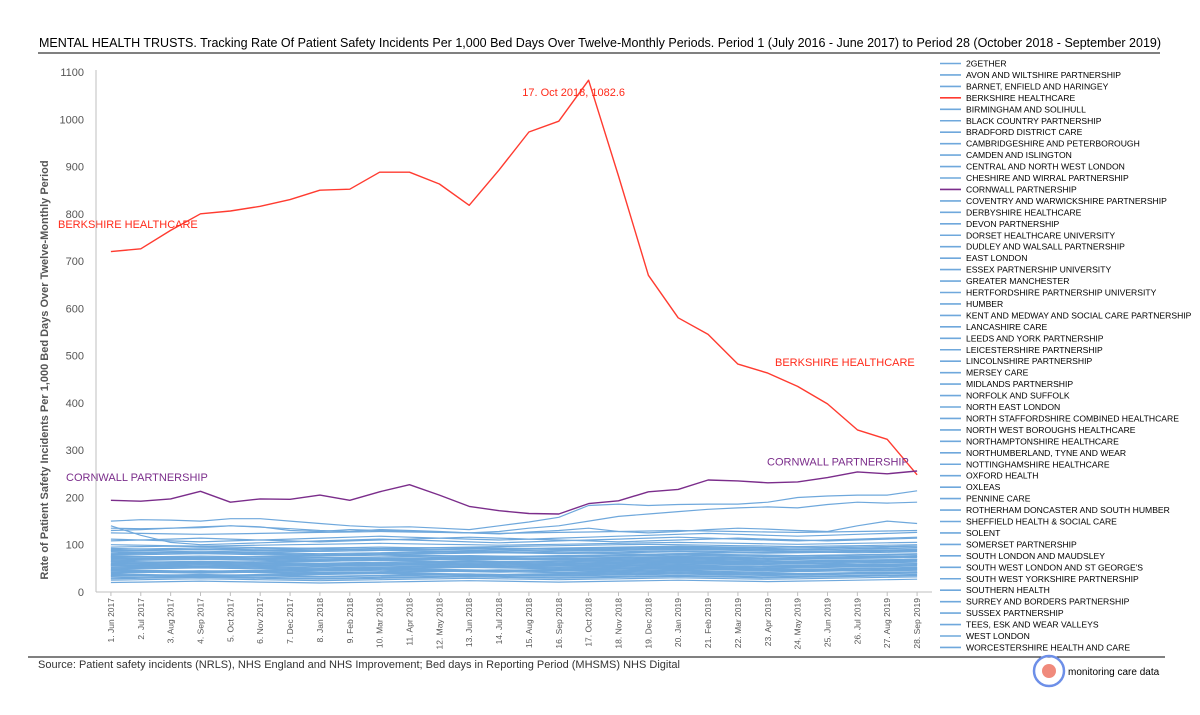 The width and height of the screenshot is (1200, 715). I want to click on series-line-pennine-care, so click(514, 559).